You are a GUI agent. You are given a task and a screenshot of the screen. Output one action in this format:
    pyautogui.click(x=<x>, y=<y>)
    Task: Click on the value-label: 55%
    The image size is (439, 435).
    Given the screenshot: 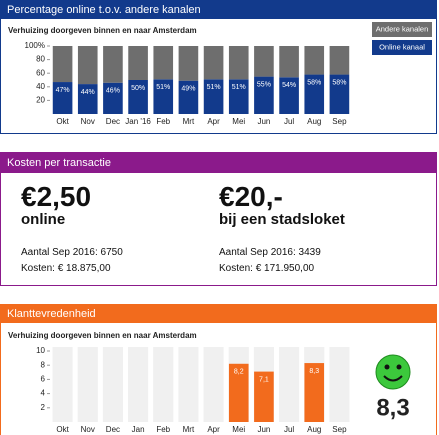 What is the action you would take?
    pyautogui.click(x=264, y=84)
    